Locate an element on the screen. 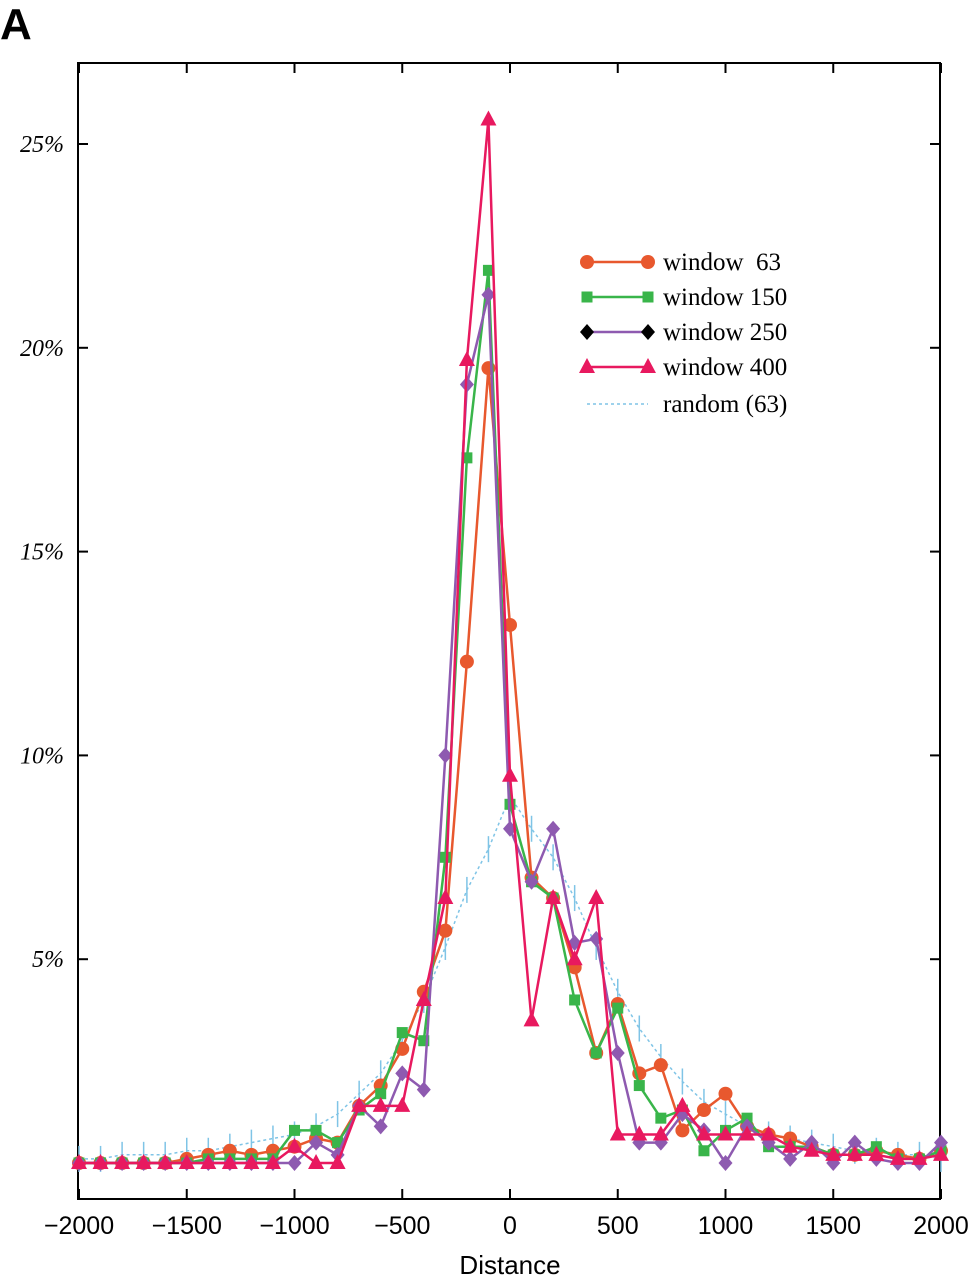 The width and height of the screenshot is (973, 1285). x-tick-label: −1000 is located at coordinates (294, 1226).